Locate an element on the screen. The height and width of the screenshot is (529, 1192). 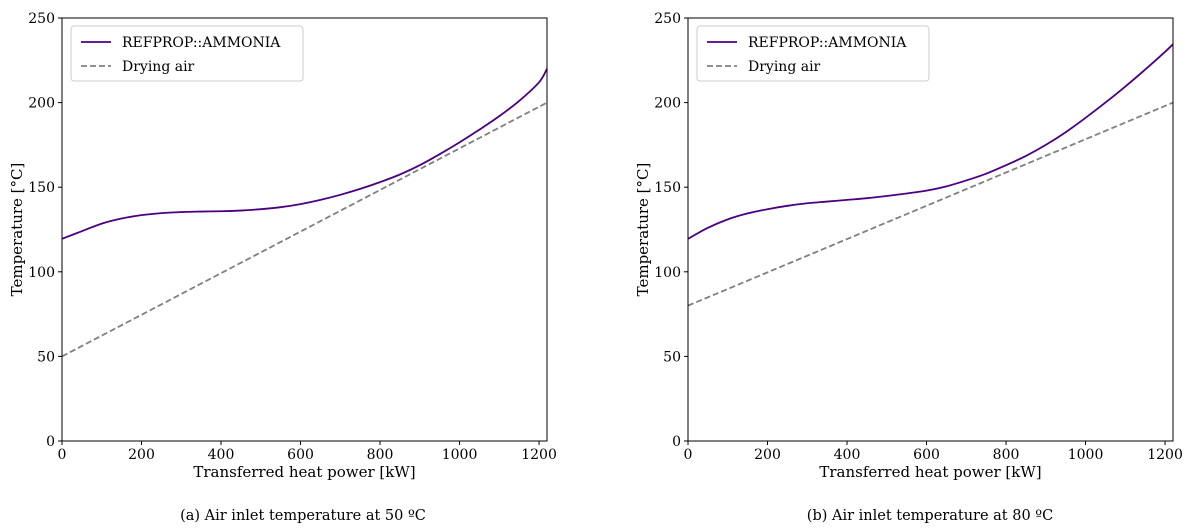
refprop-ammonia-line is located at coordinates (304, 154).